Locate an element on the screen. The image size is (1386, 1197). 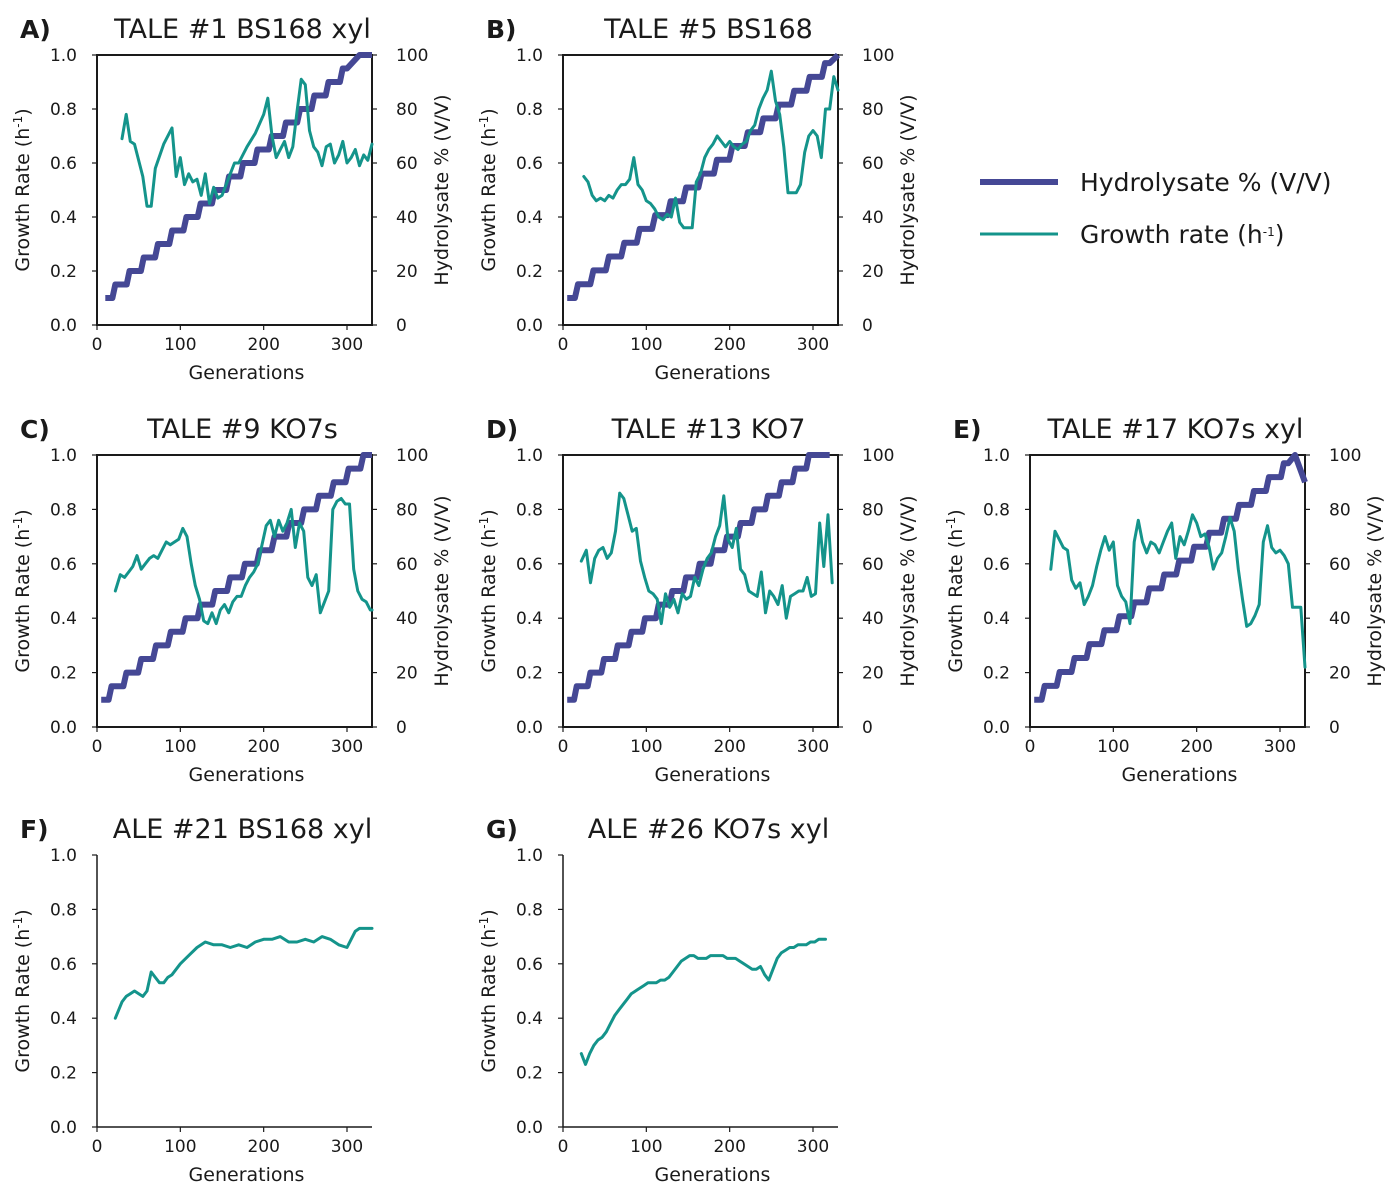
legend: Hydrolysate % (V/V) Growth rate (h-1) is located at coordinates (1156, 208).